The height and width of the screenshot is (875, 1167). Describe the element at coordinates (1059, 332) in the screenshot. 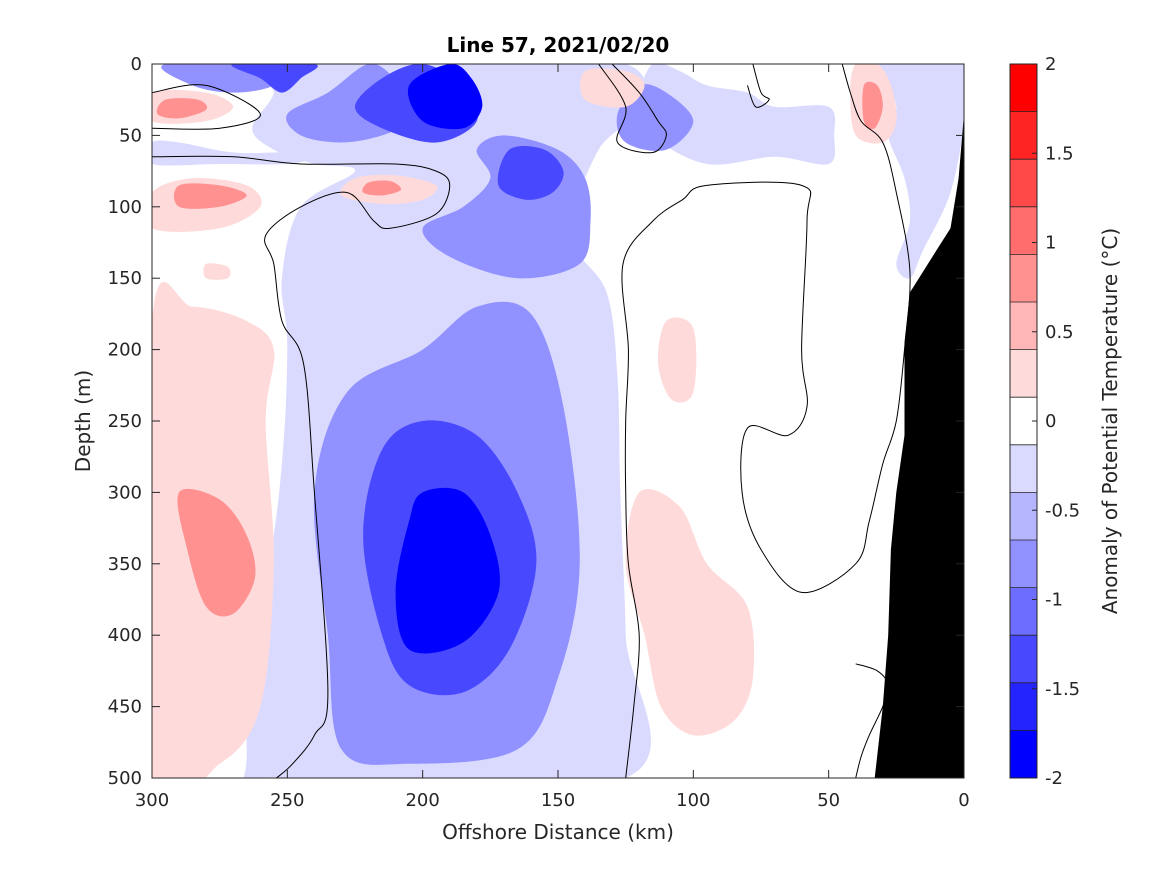

I see `colorbar-tick-label: 0.5` at that location.